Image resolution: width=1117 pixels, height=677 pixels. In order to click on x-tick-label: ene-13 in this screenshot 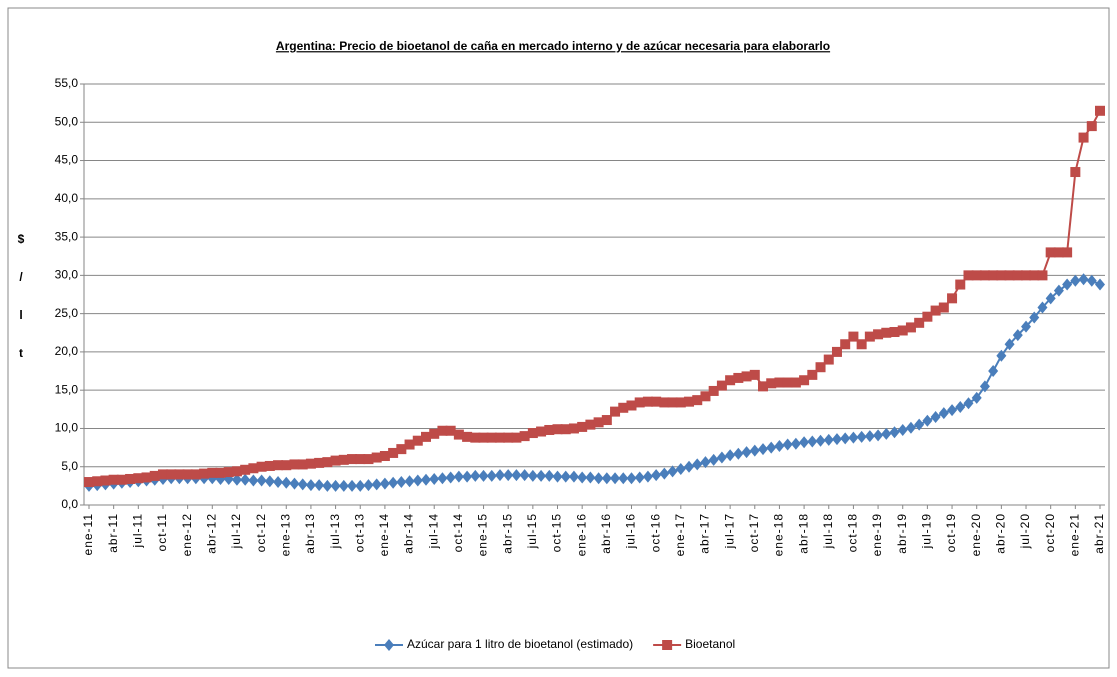, I will do `click(285, 534)`.